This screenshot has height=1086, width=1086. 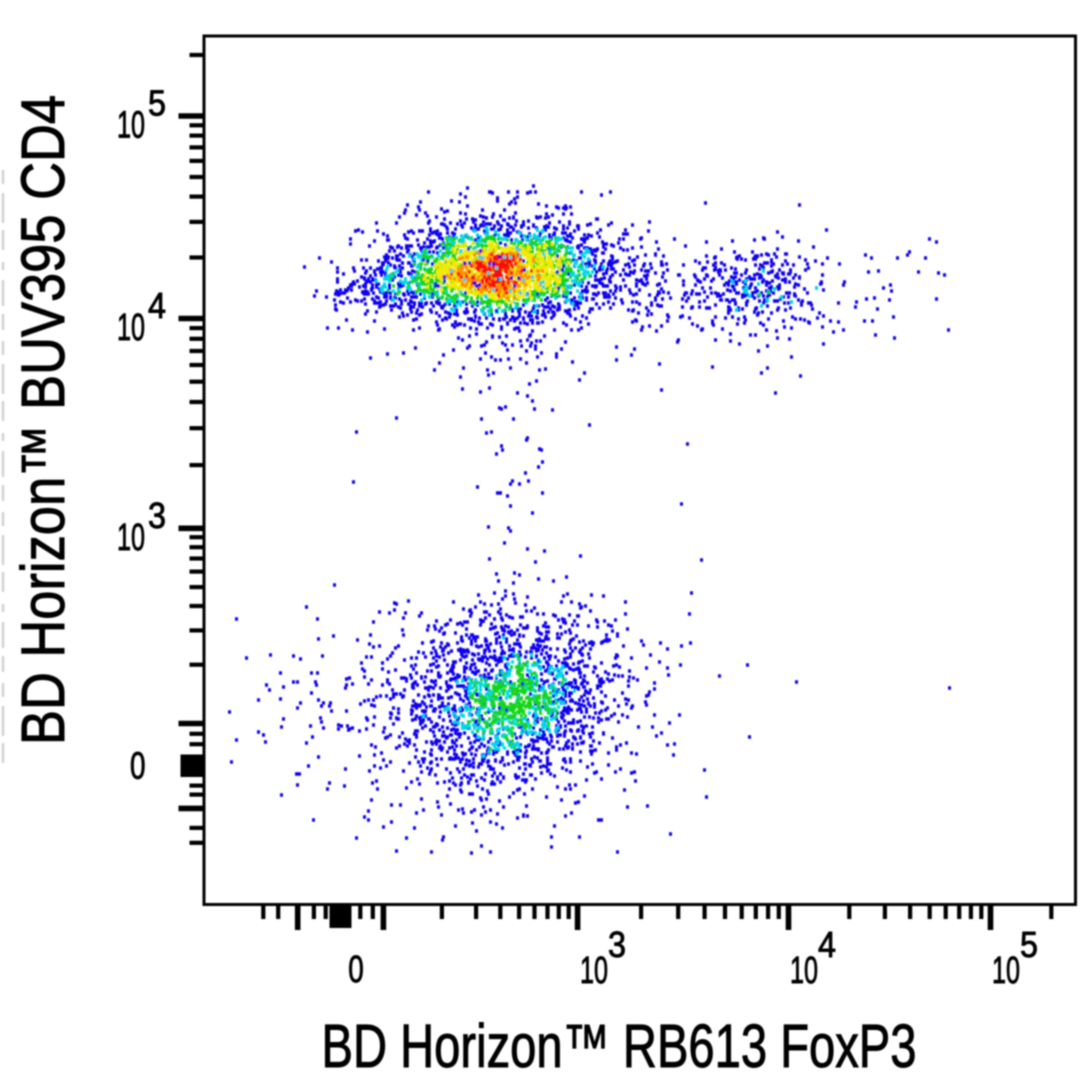 I want to click on svg-text: BD Horizon™ BUV395 CD4, so click(x=43, y=420).